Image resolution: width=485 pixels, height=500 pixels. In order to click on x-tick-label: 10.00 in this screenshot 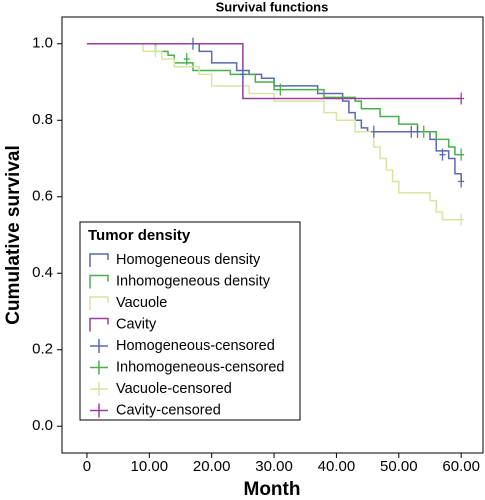, I will do `click(150, 466)`.